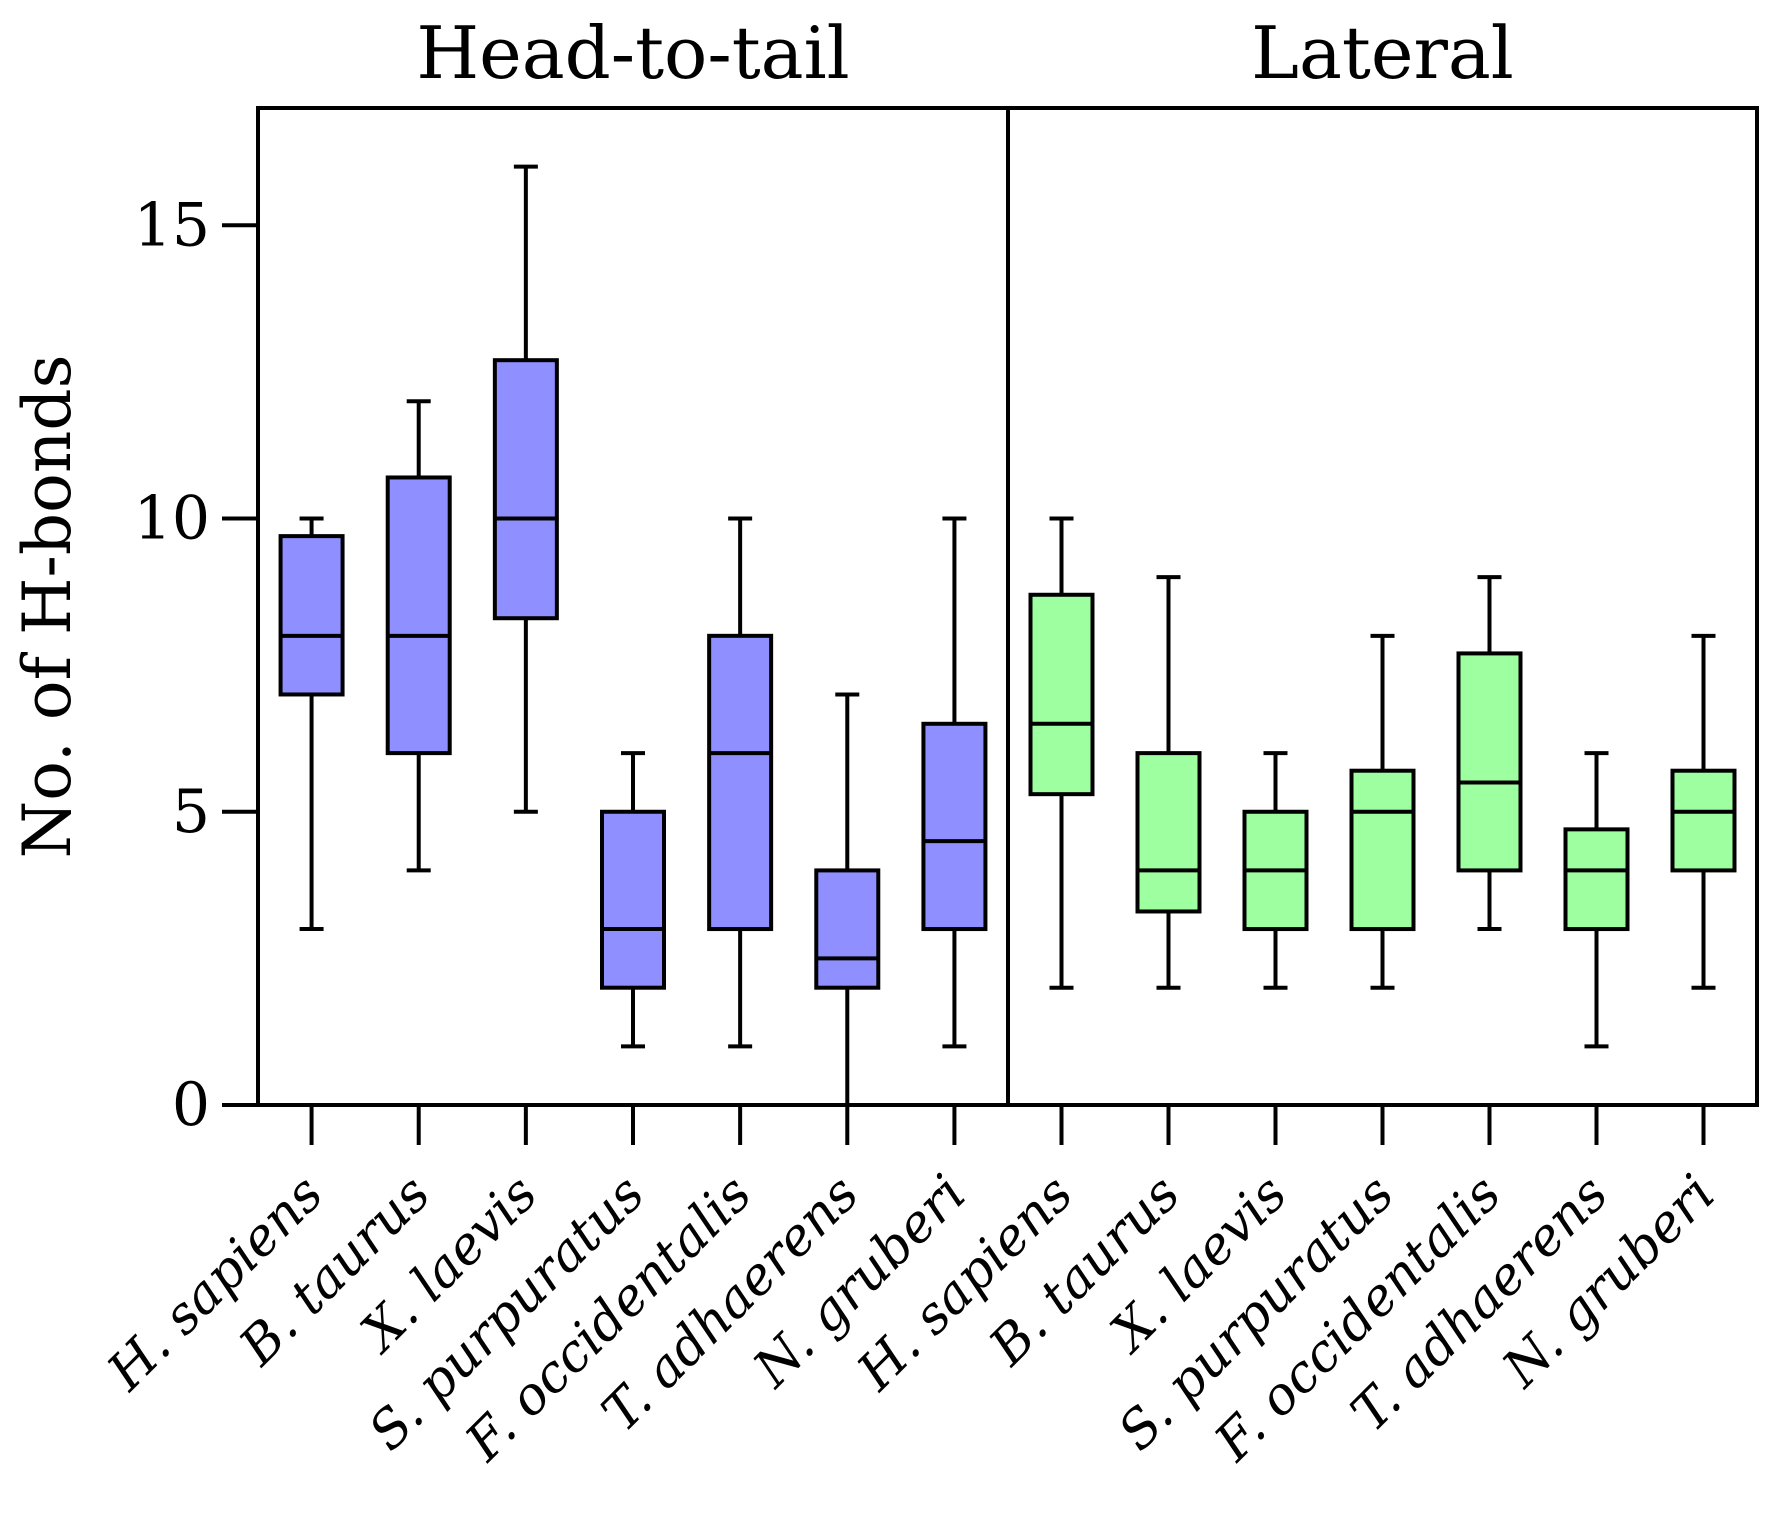  What do you see at coordinates (632, 53) in the screenshot?
I see `panel-title: Head-to-tail` at bounding box center [632, 53].